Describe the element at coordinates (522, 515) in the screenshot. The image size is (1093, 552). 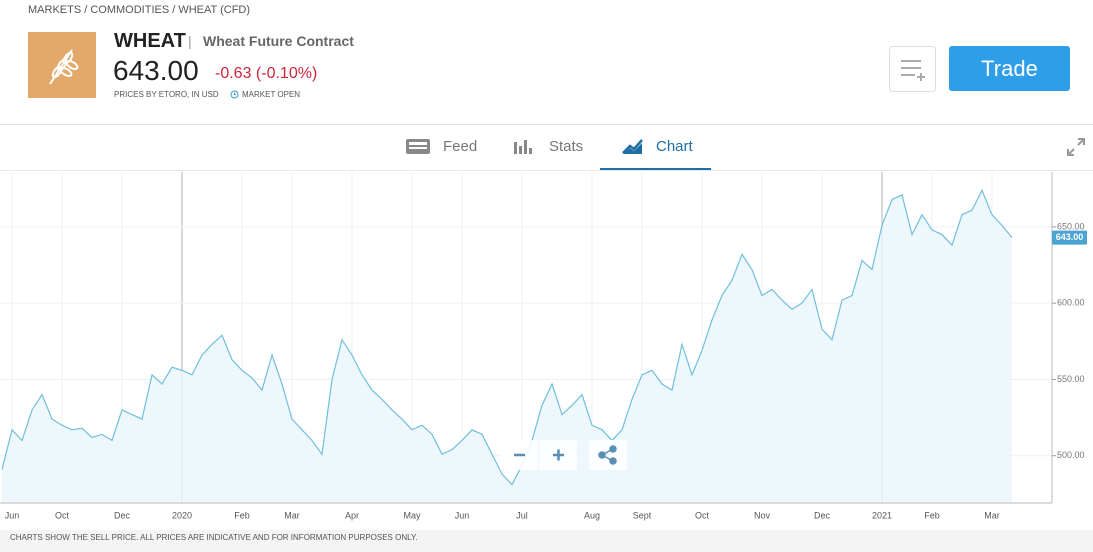
I see `x-tick-label: Jul` at that location.